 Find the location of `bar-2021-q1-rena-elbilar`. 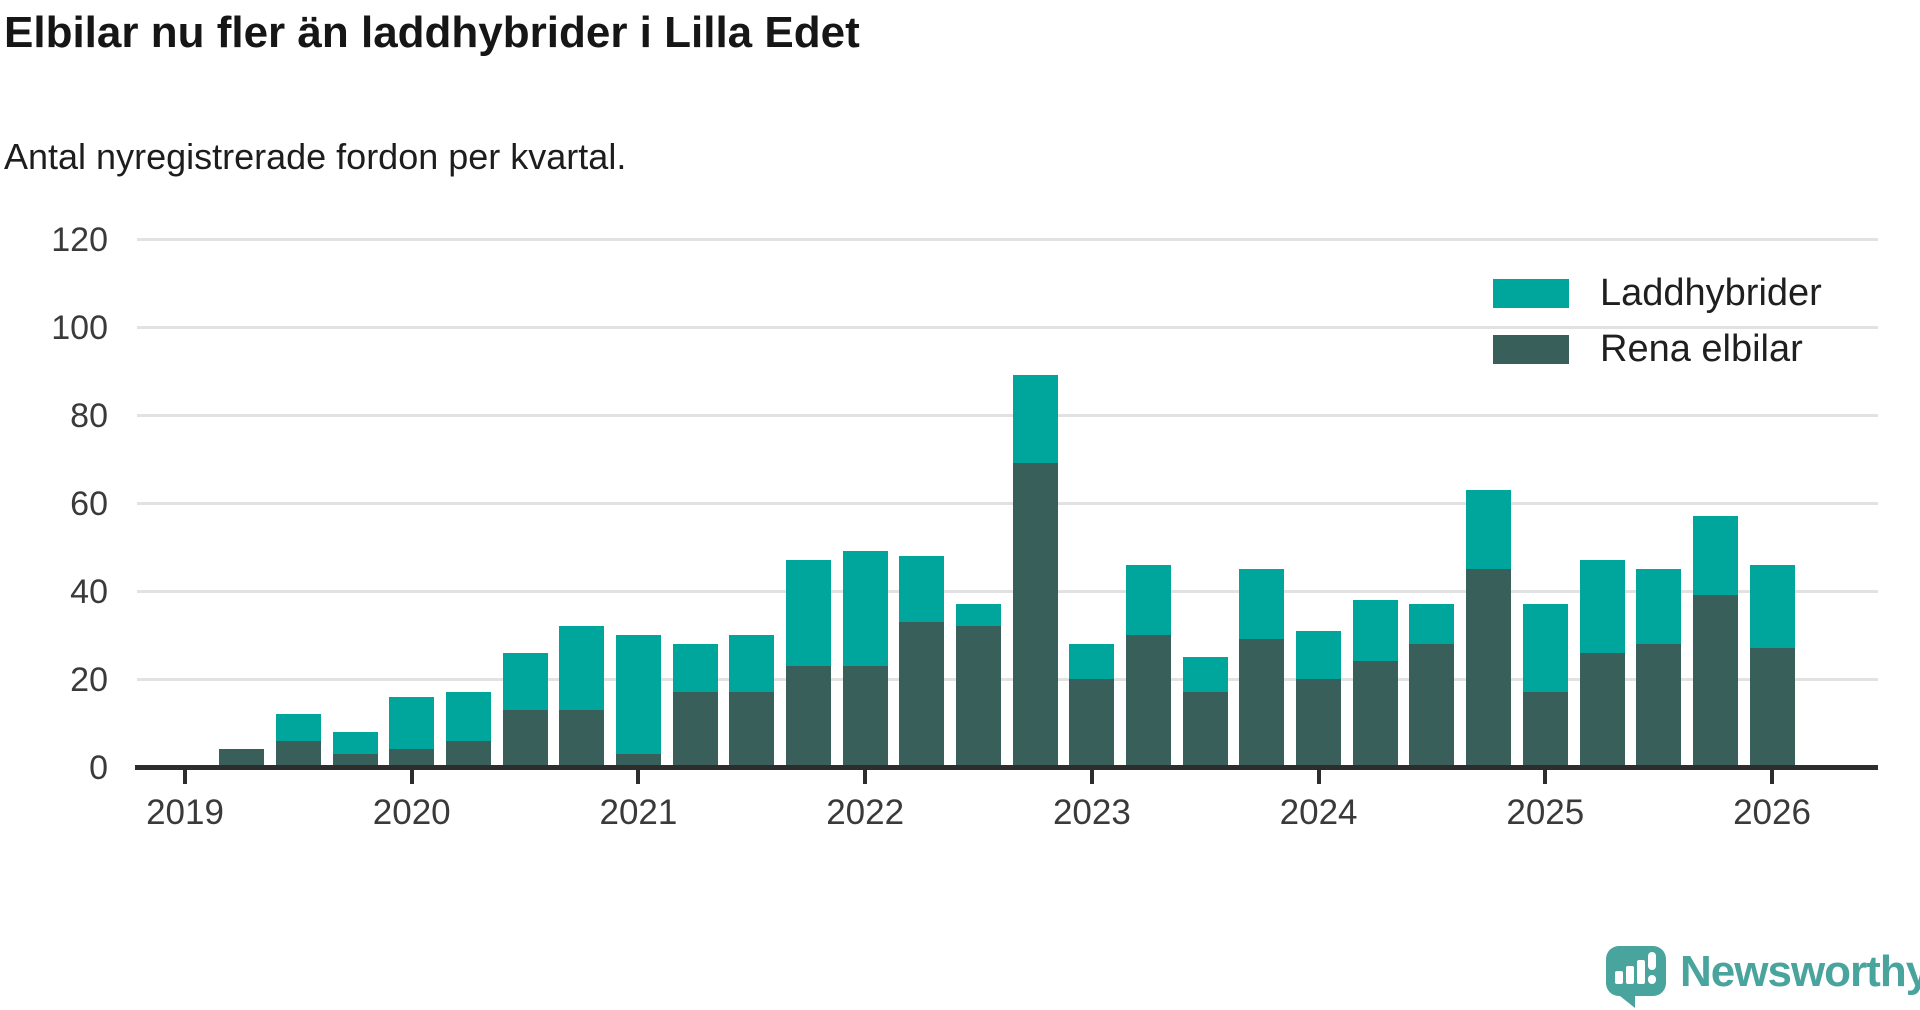

bar-2021-q1-rena-elbilar is located at coordinates (638, 760).